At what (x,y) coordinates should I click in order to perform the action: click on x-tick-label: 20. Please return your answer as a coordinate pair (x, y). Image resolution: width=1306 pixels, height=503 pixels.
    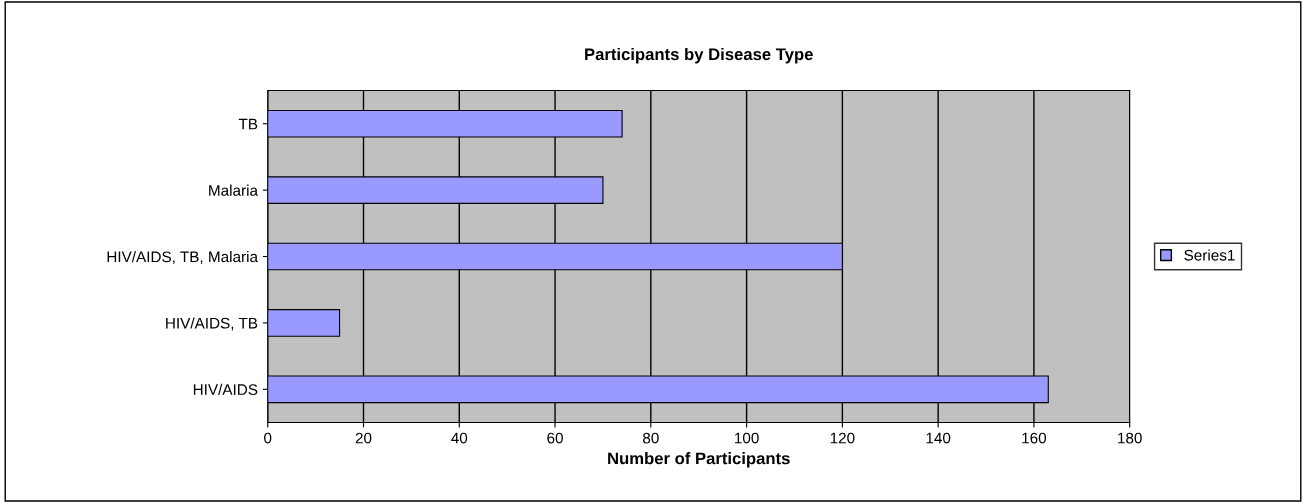
    Looking at the image, I should click on (363, 438).